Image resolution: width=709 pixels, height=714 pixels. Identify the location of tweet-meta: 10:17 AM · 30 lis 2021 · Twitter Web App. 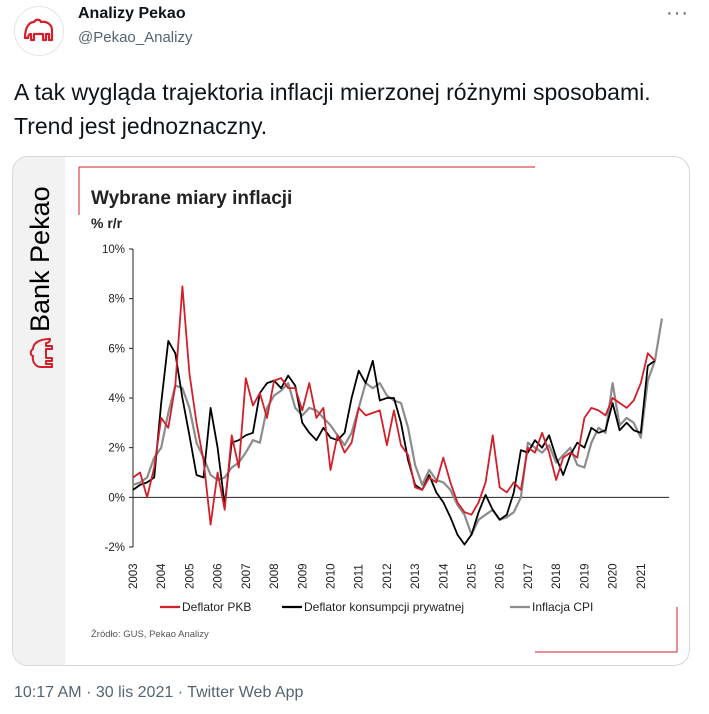
(158, 693).